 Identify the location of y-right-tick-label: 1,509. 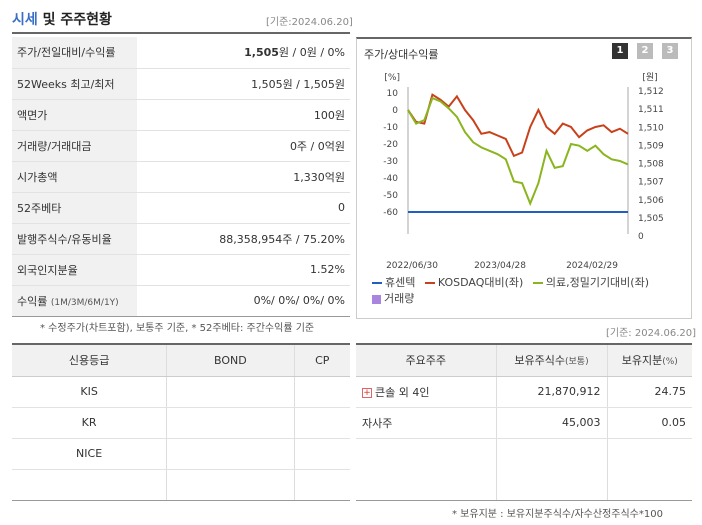
(651, 146).